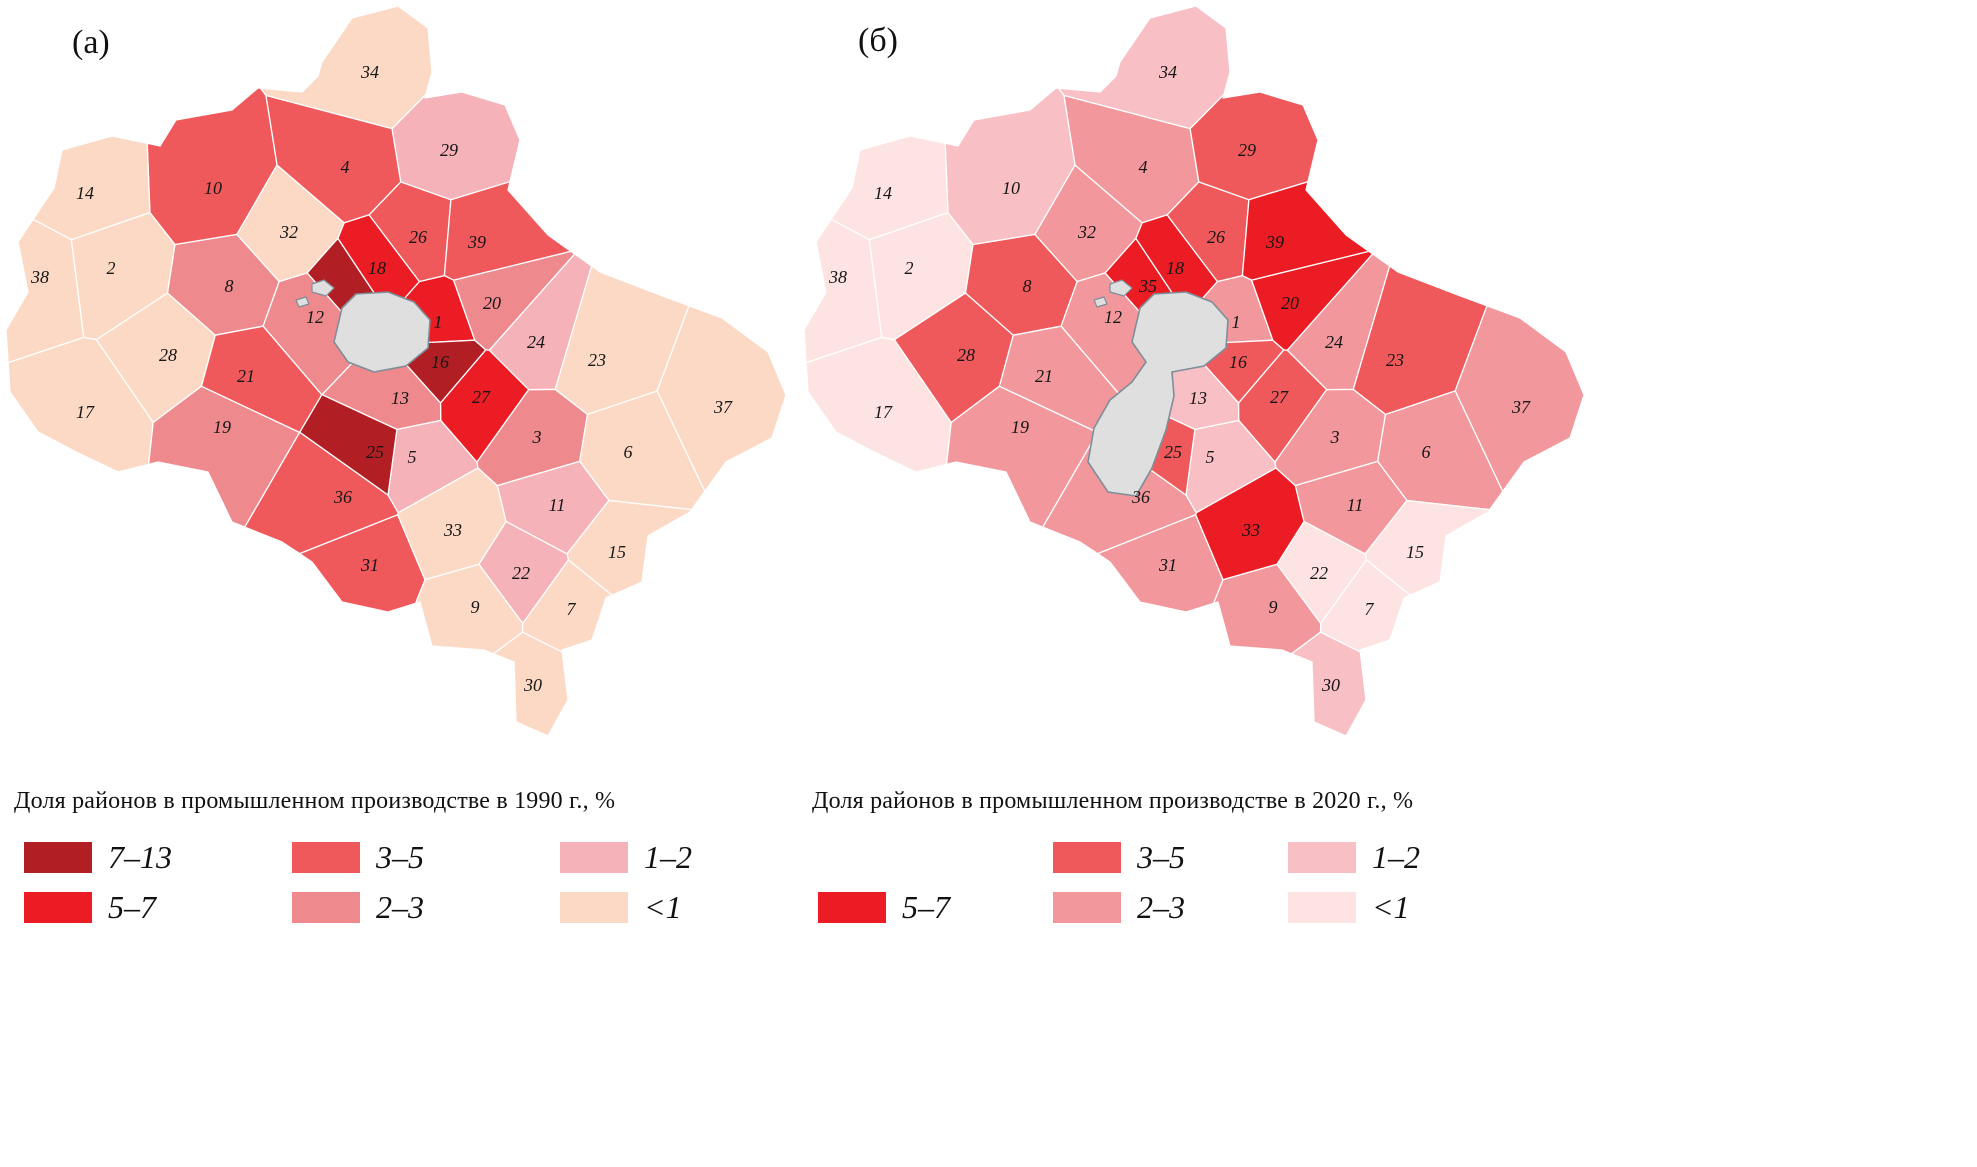 This screenshot has width=1977, height=1167. I want to click on district-label-27: 27, so click(1279, 397).